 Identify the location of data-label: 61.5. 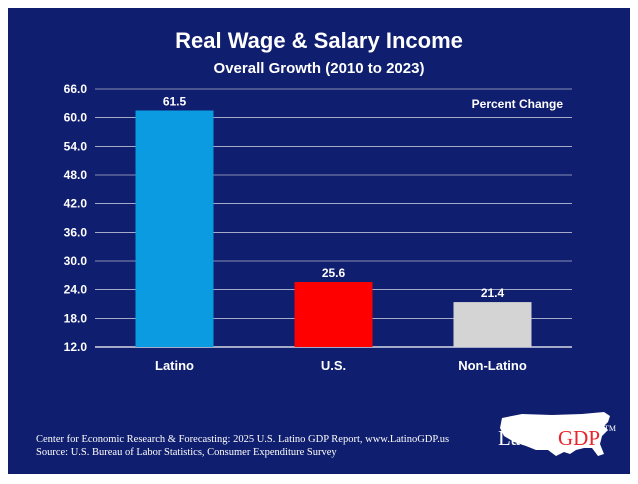
(175, 102).